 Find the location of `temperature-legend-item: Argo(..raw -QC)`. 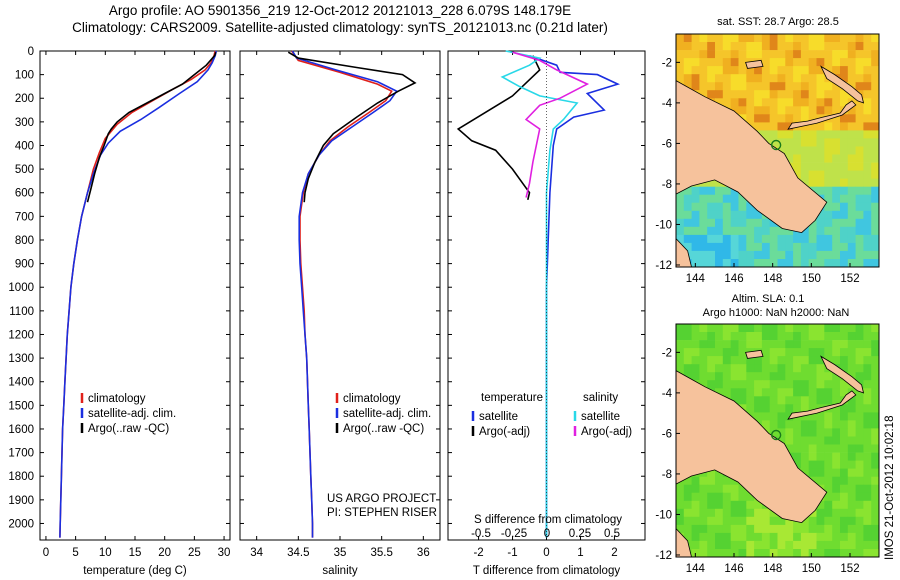

temperature-legend-item: Argo(..raw -QC) is located at coordinates (128, 429).